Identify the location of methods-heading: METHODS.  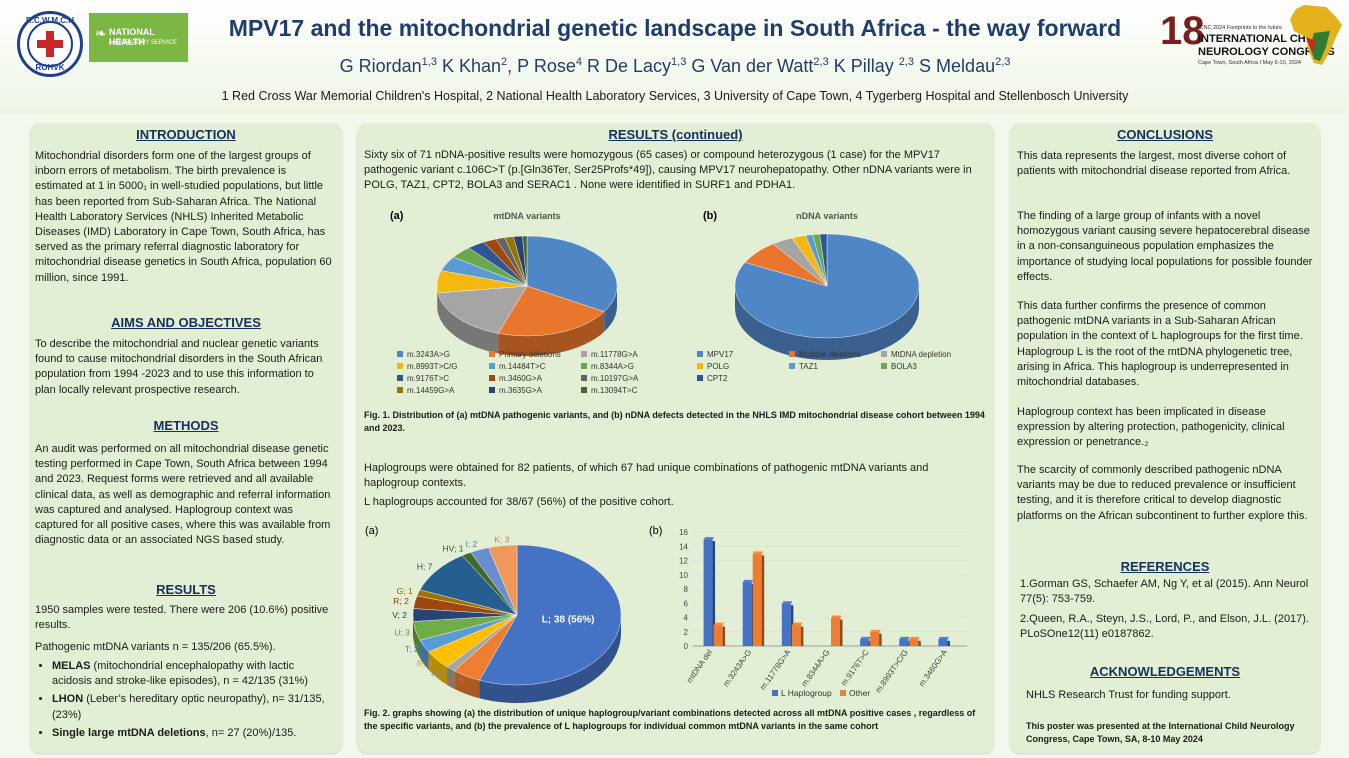
(186, 425).